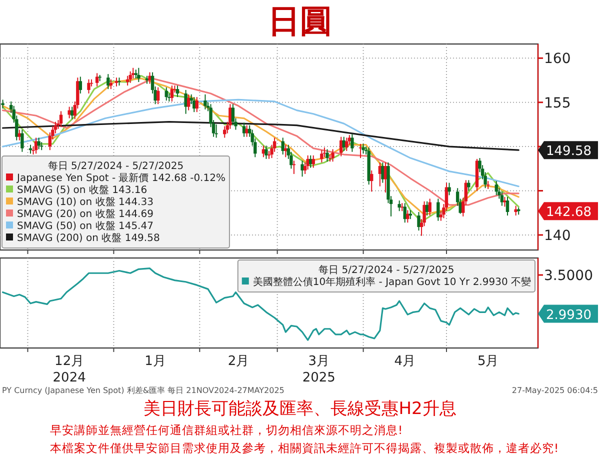  I want to click on line-series, so click(261, 136).